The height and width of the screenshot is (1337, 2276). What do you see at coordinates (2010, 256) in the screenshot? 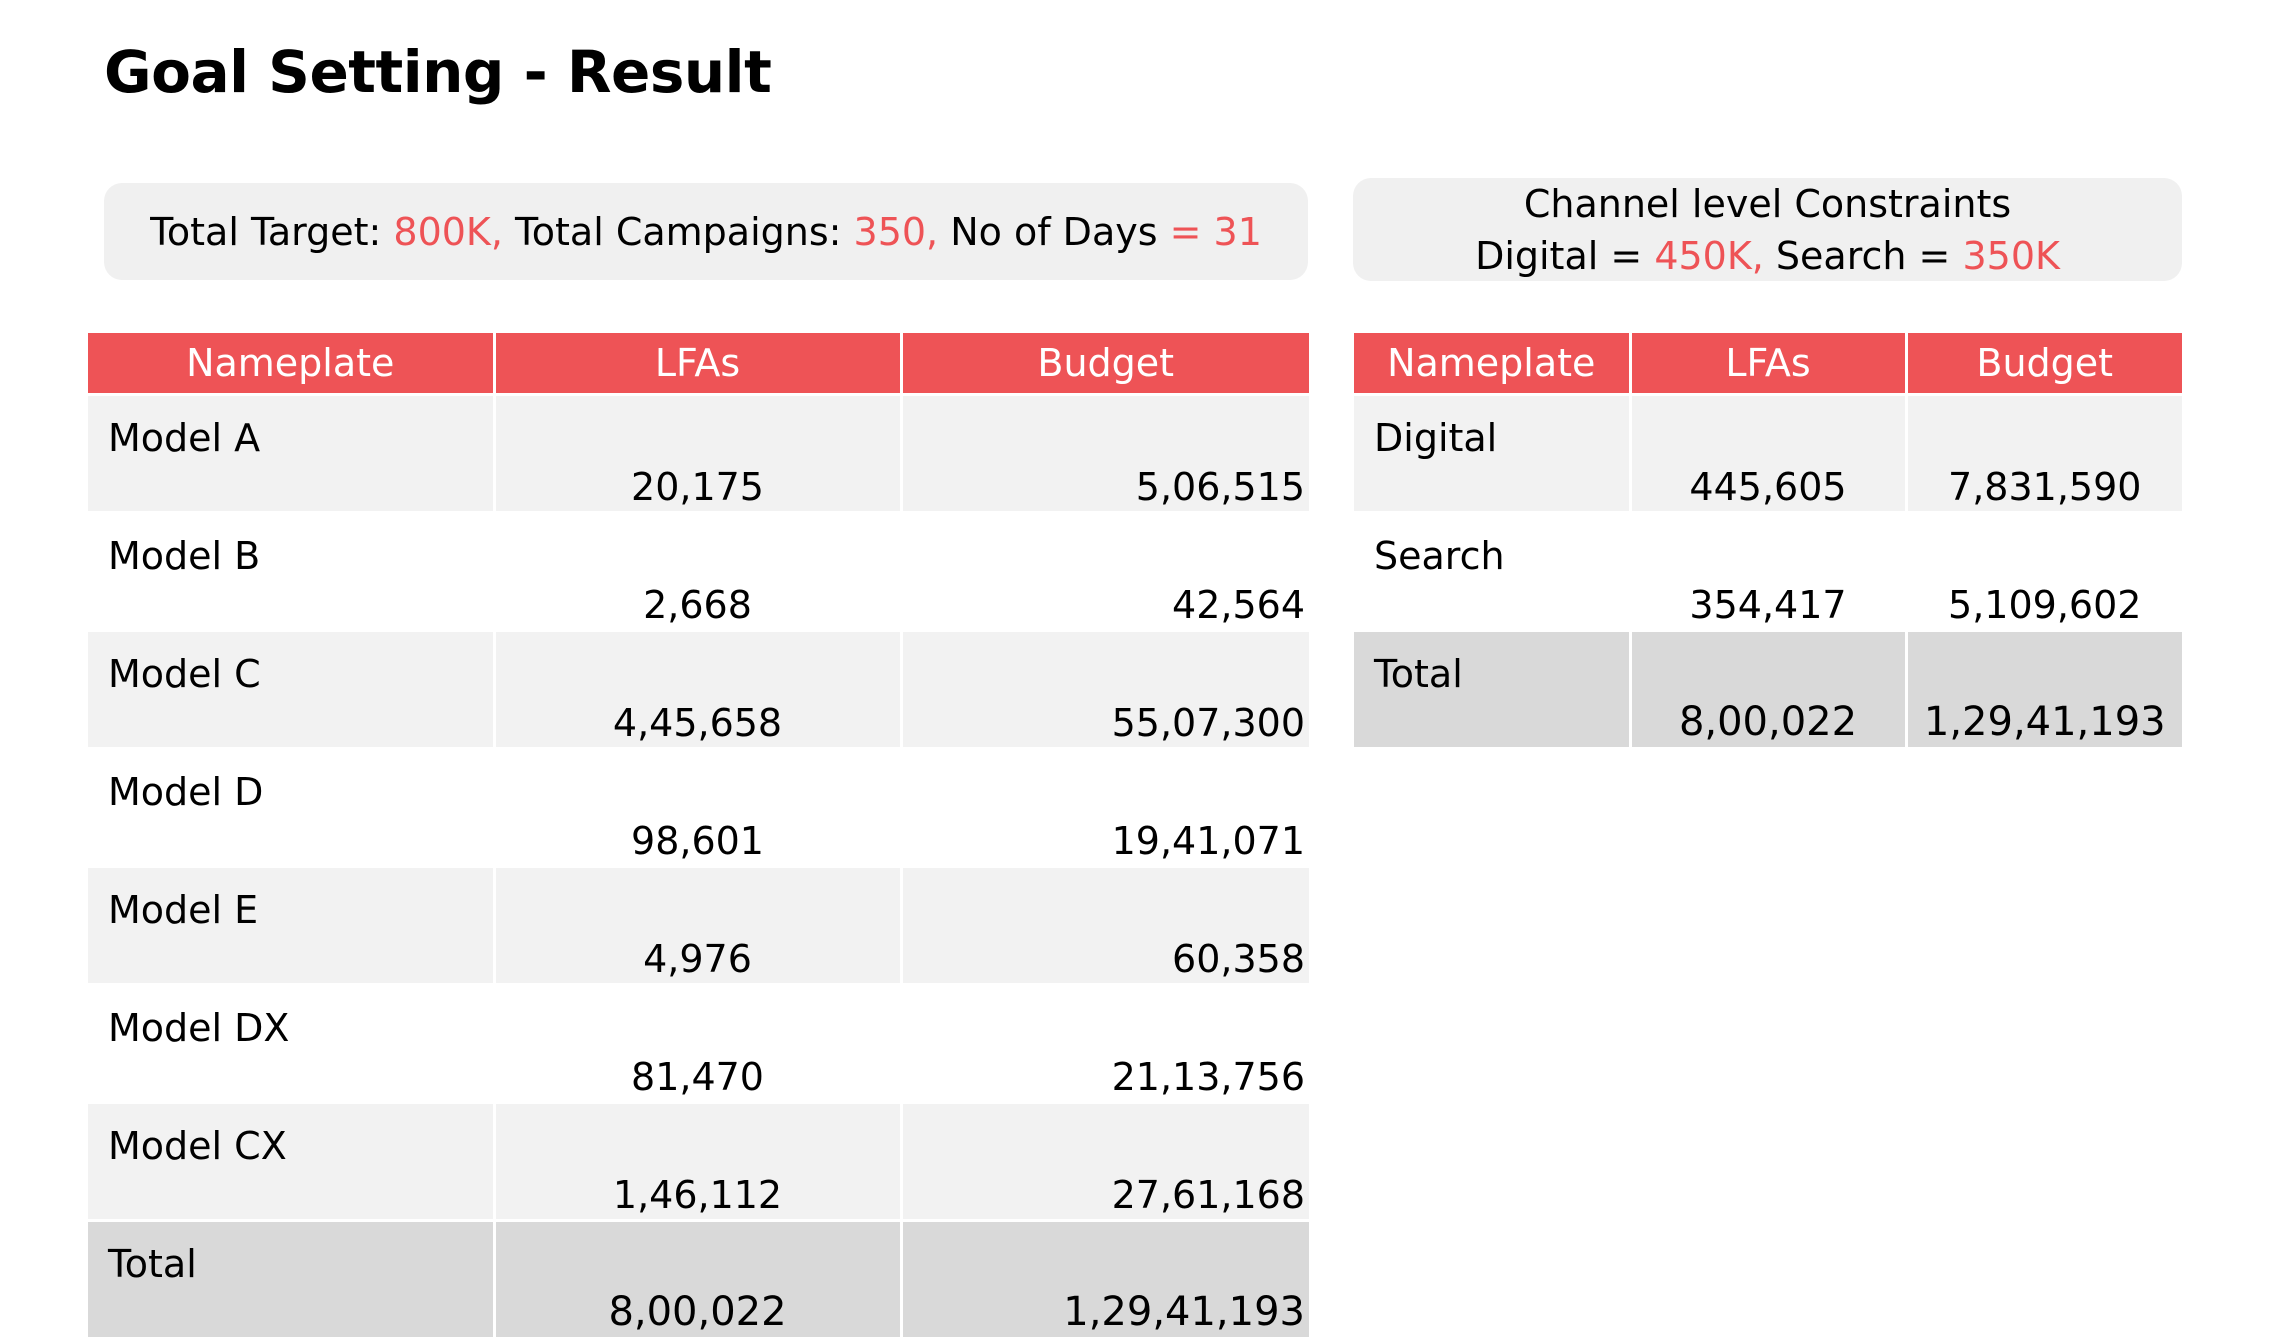
I see `search-value: 350K` at bounding box center [2010, 256].